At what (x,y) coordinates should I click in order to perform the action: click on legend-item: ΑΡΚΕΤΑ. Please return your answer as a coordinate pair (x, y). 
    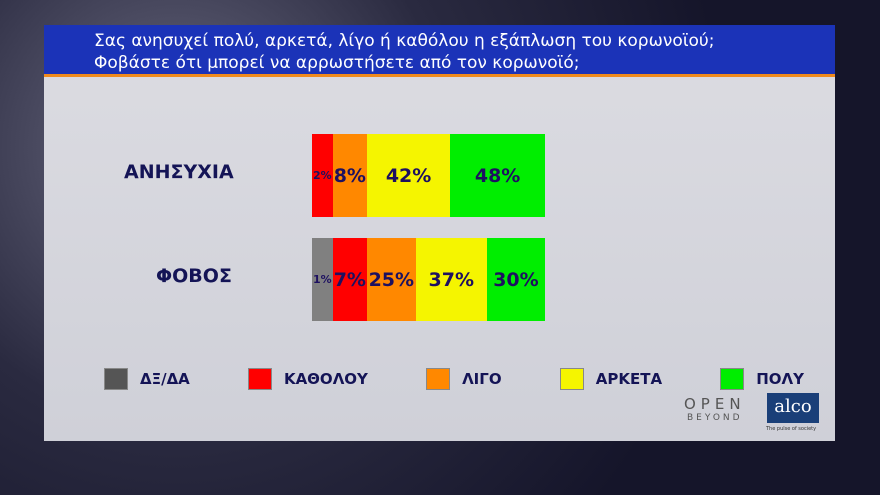
    Looking at the image, I should click on (611, 379).